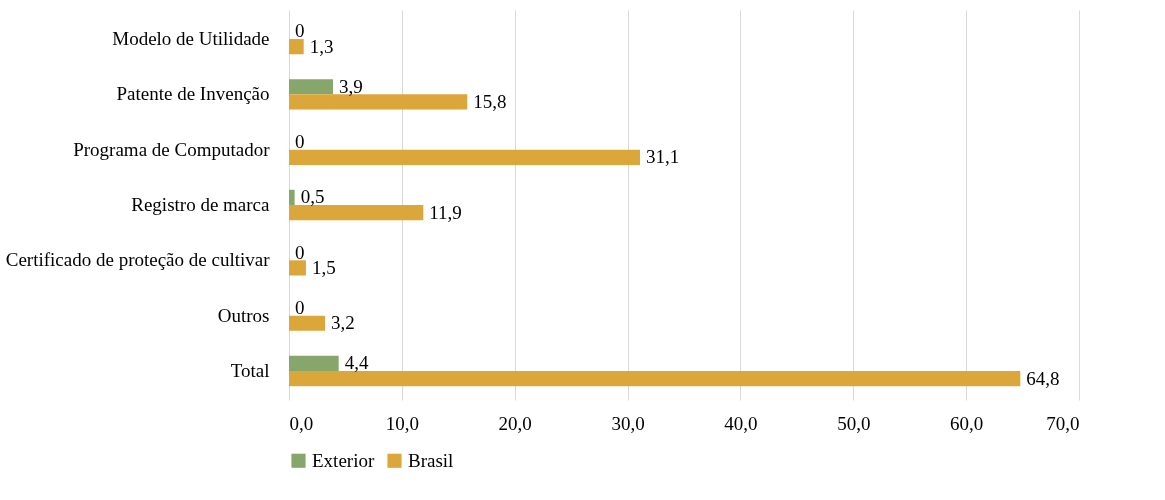  I want to click on y-tick-label: Programa de Computador, so click(172, 149).